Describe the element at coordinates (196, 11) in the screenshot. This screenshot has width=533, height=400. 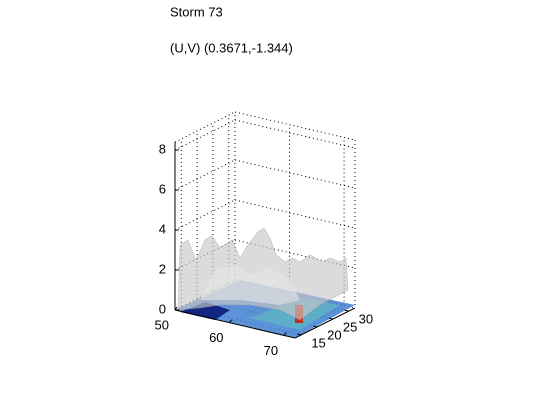
I see `chart-title: Storm 73` at that location.